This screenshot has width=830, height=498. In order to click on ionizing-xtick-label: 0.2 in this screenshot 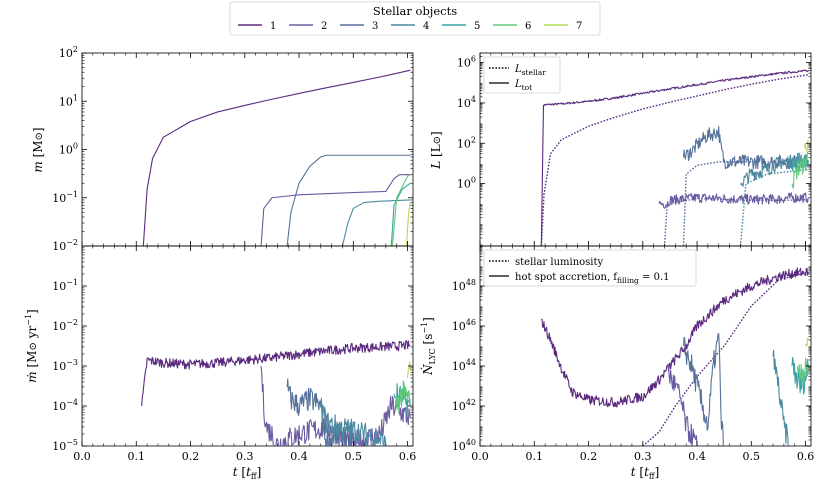, I will do `click(589, 456)`.